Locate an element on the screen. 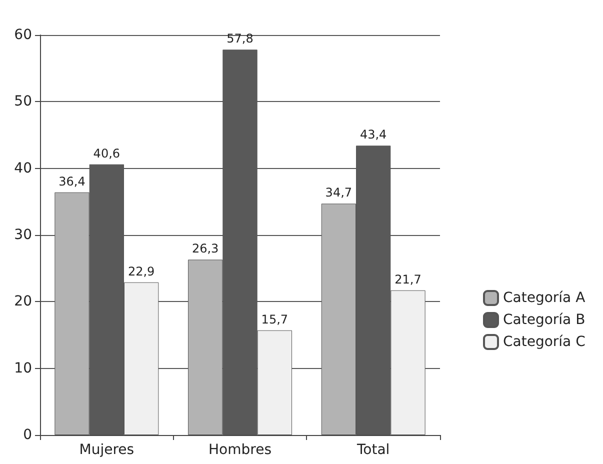  data-label: 22,9 is located at coordinates (141, 271).